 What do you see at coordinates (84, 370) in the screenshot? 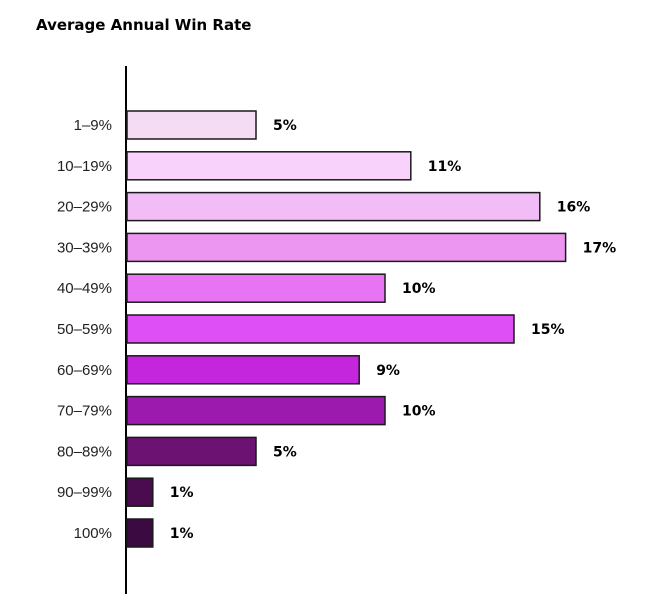
I see `category-label-7: 60–69%` at bounding box center [84, 370].